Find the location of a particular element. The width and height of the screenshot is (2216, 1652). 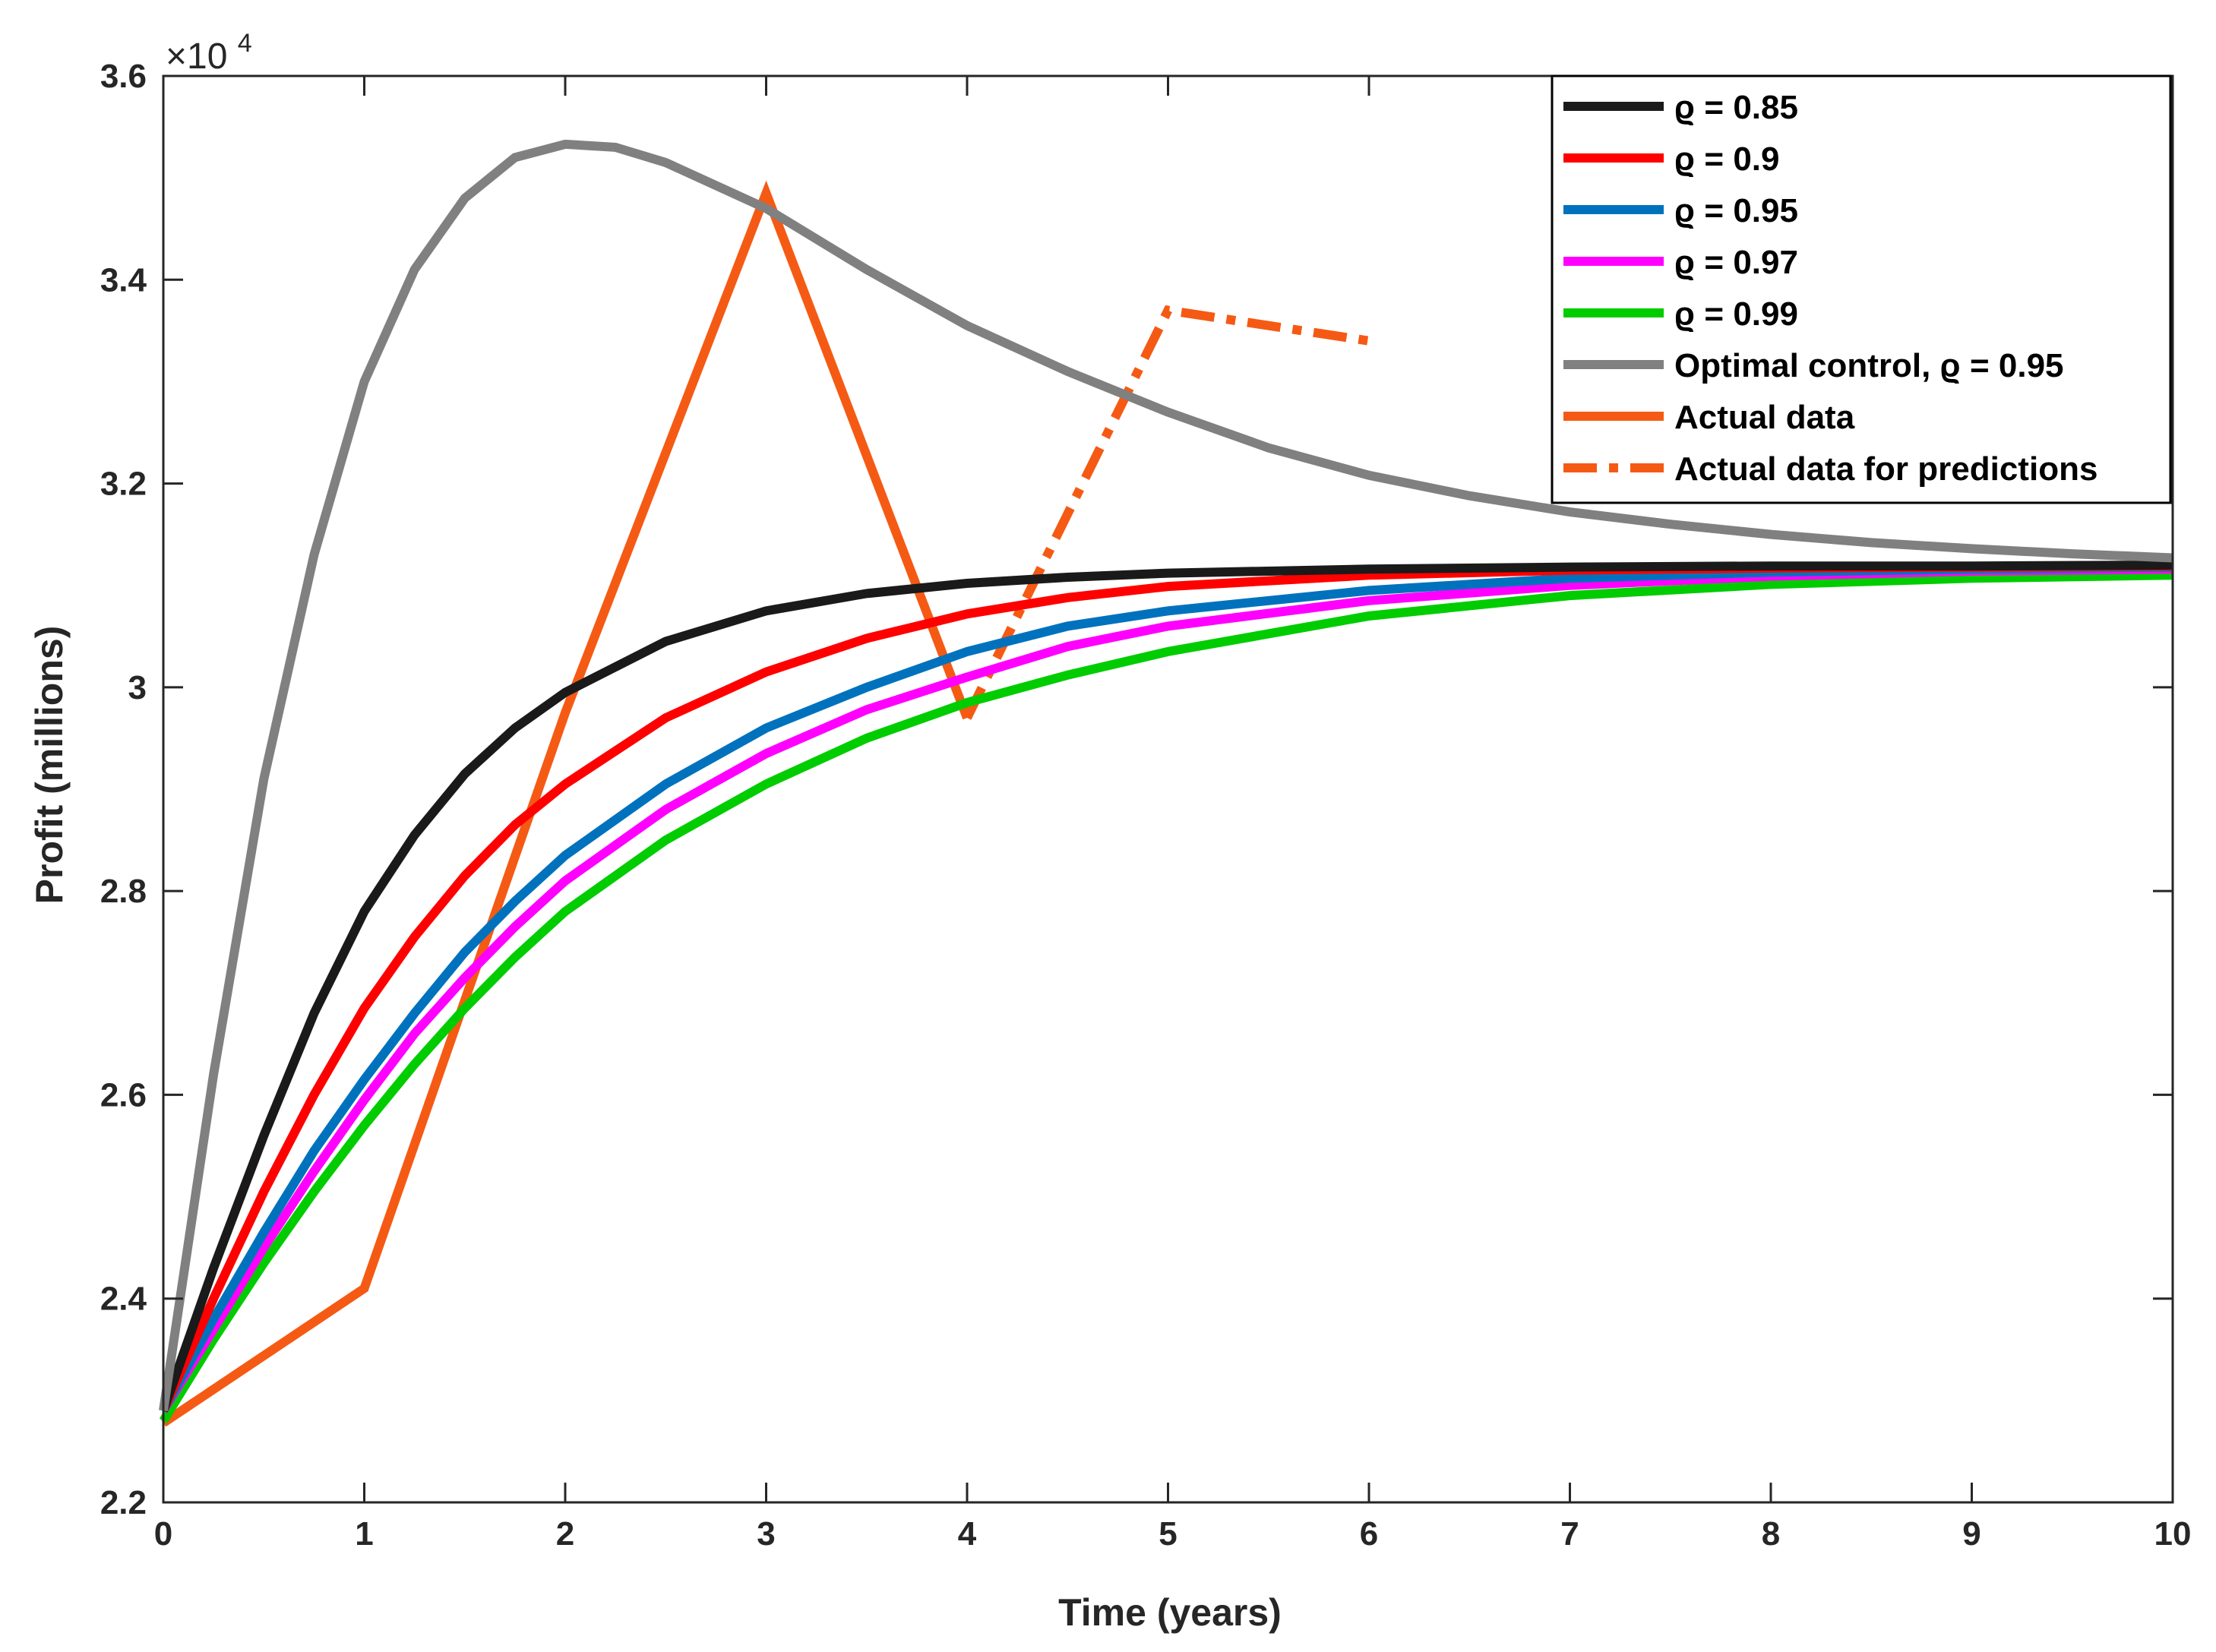

x-tick-label: 7 is located at coordinates (1569, 1534).